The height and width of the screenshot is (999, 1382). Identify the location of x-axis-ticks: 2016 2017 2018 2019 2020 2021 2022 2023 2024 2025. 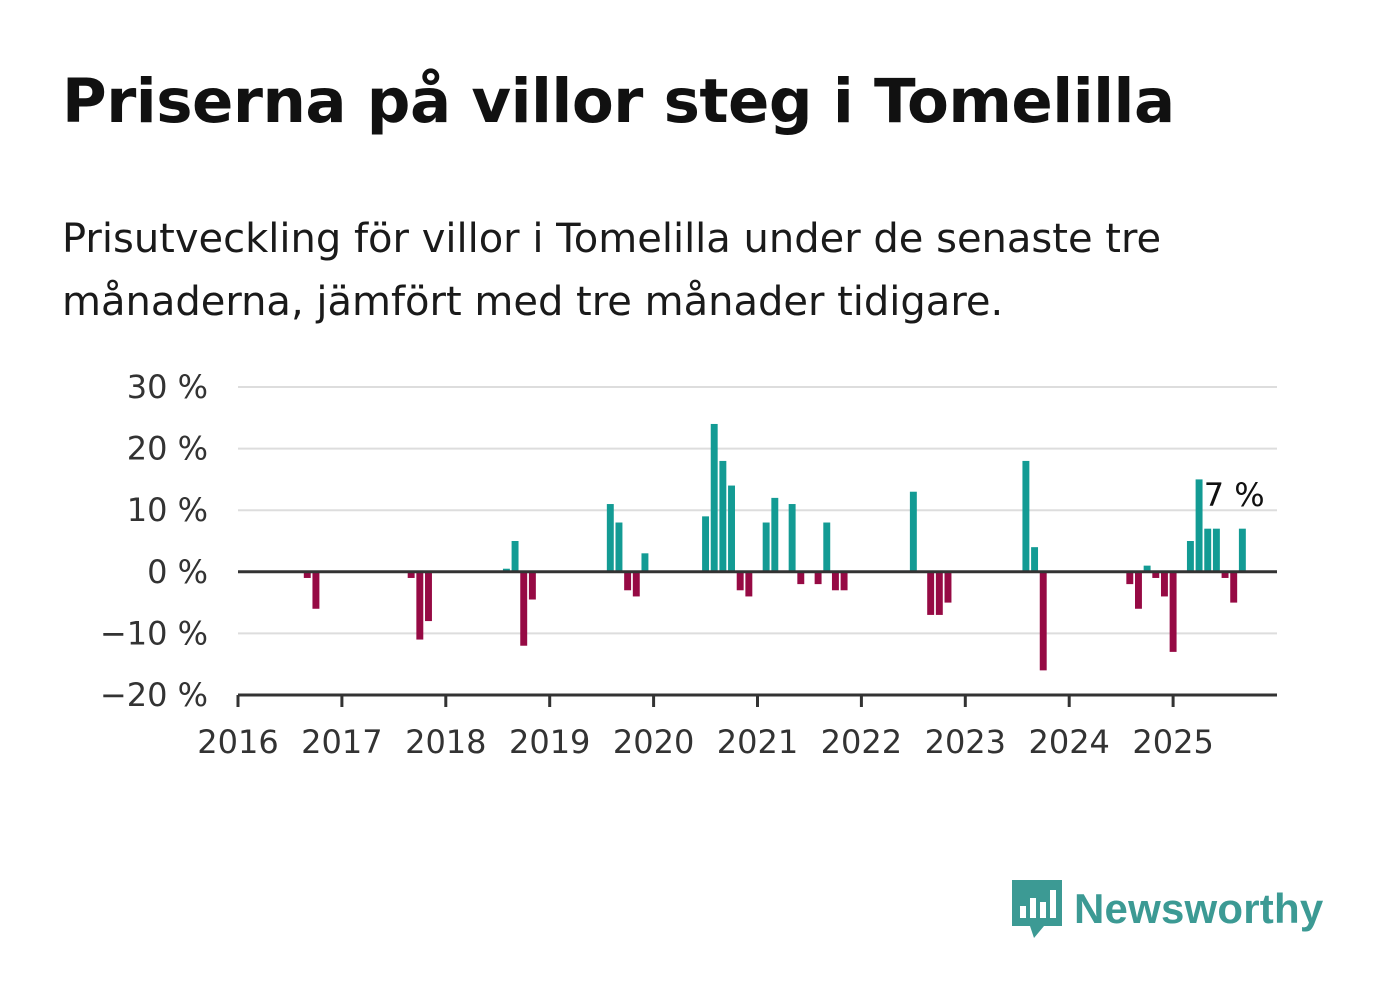
(705, 728).